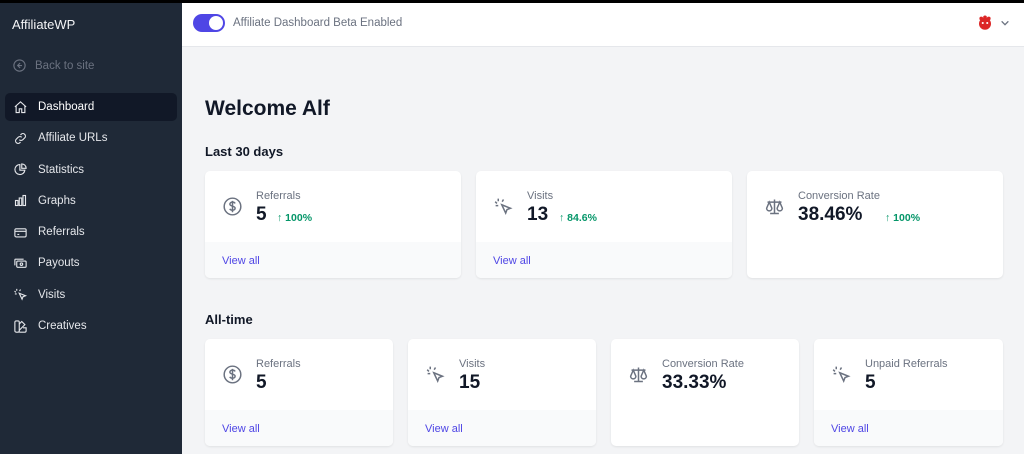 This screenshot has height=454, width=1024. I want to click on sidebar-item-statistics: Statistics, so click(91, 170).